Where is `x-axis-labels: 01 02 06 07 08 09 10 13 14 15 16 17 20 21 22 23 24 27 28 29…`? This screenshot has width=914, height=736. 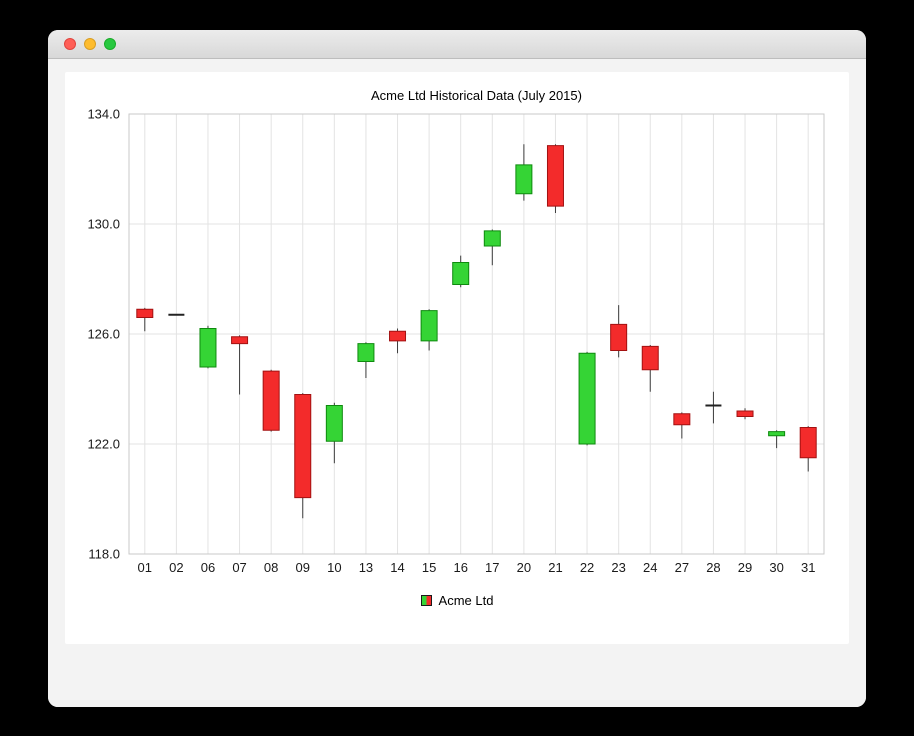 x-axis-labels: 01 02 06 07 08 09 10 13 14 15 16 17 20 21 22 23 24 27 28 29… is located at coordinates (477, 567).